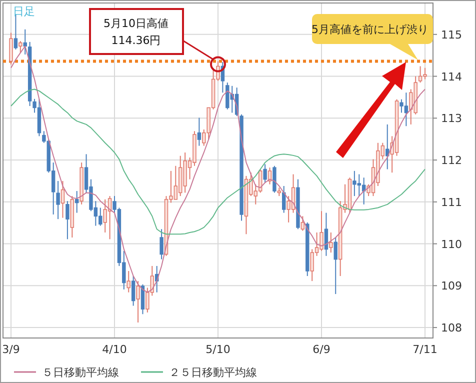 Image resolution: width=476 pixels, height=383 pixels. I want to click on y-tick-label: 115, so click(451, 35).